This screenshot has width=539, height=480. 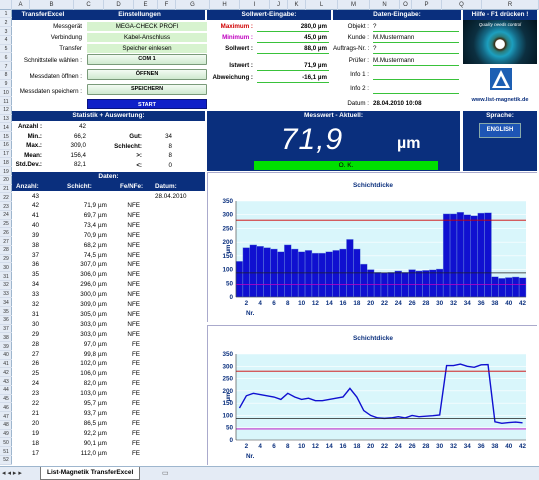 I want to click on column-header-O: O, so click(x=406, y=5).